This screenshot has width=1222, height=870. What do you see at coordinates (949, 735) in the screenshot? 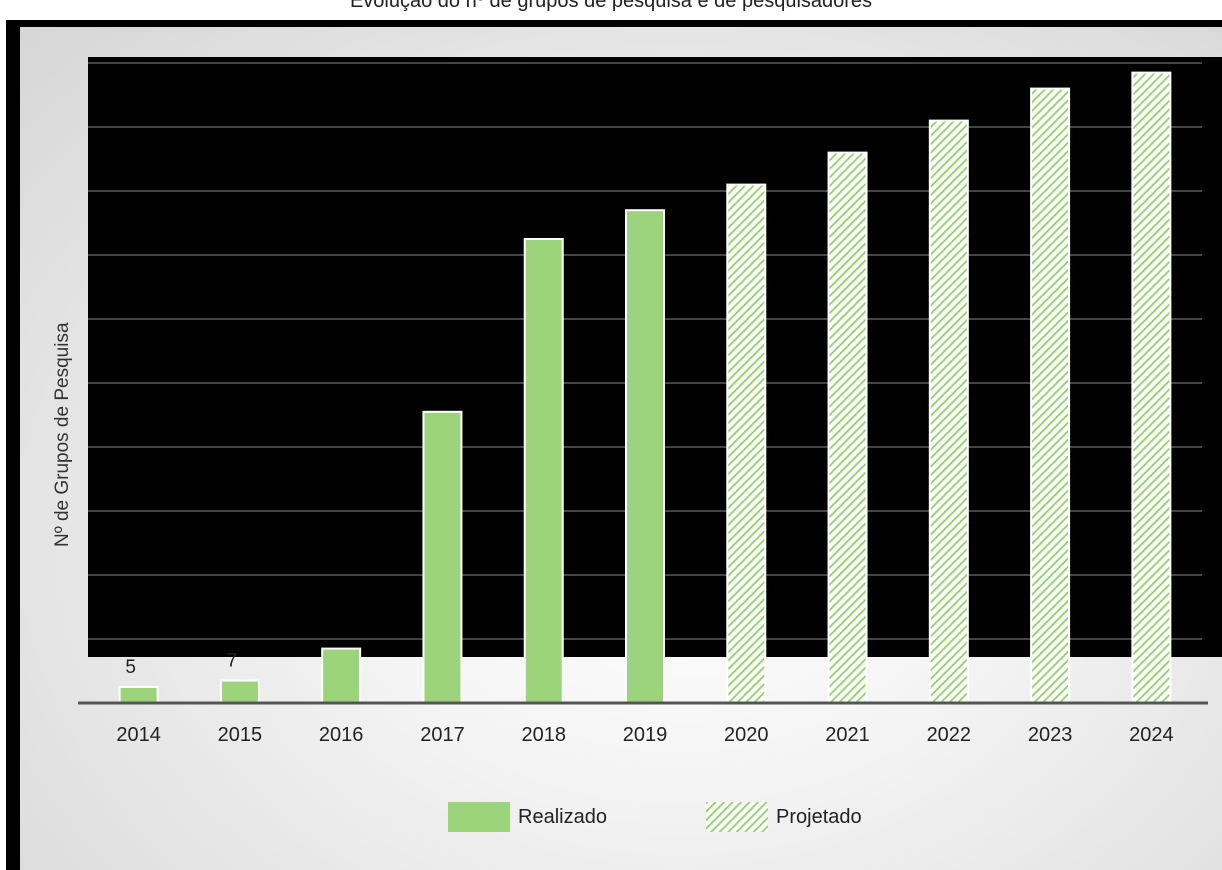
I see `x-tick-label: 2022` at bounding box center [949, 735].